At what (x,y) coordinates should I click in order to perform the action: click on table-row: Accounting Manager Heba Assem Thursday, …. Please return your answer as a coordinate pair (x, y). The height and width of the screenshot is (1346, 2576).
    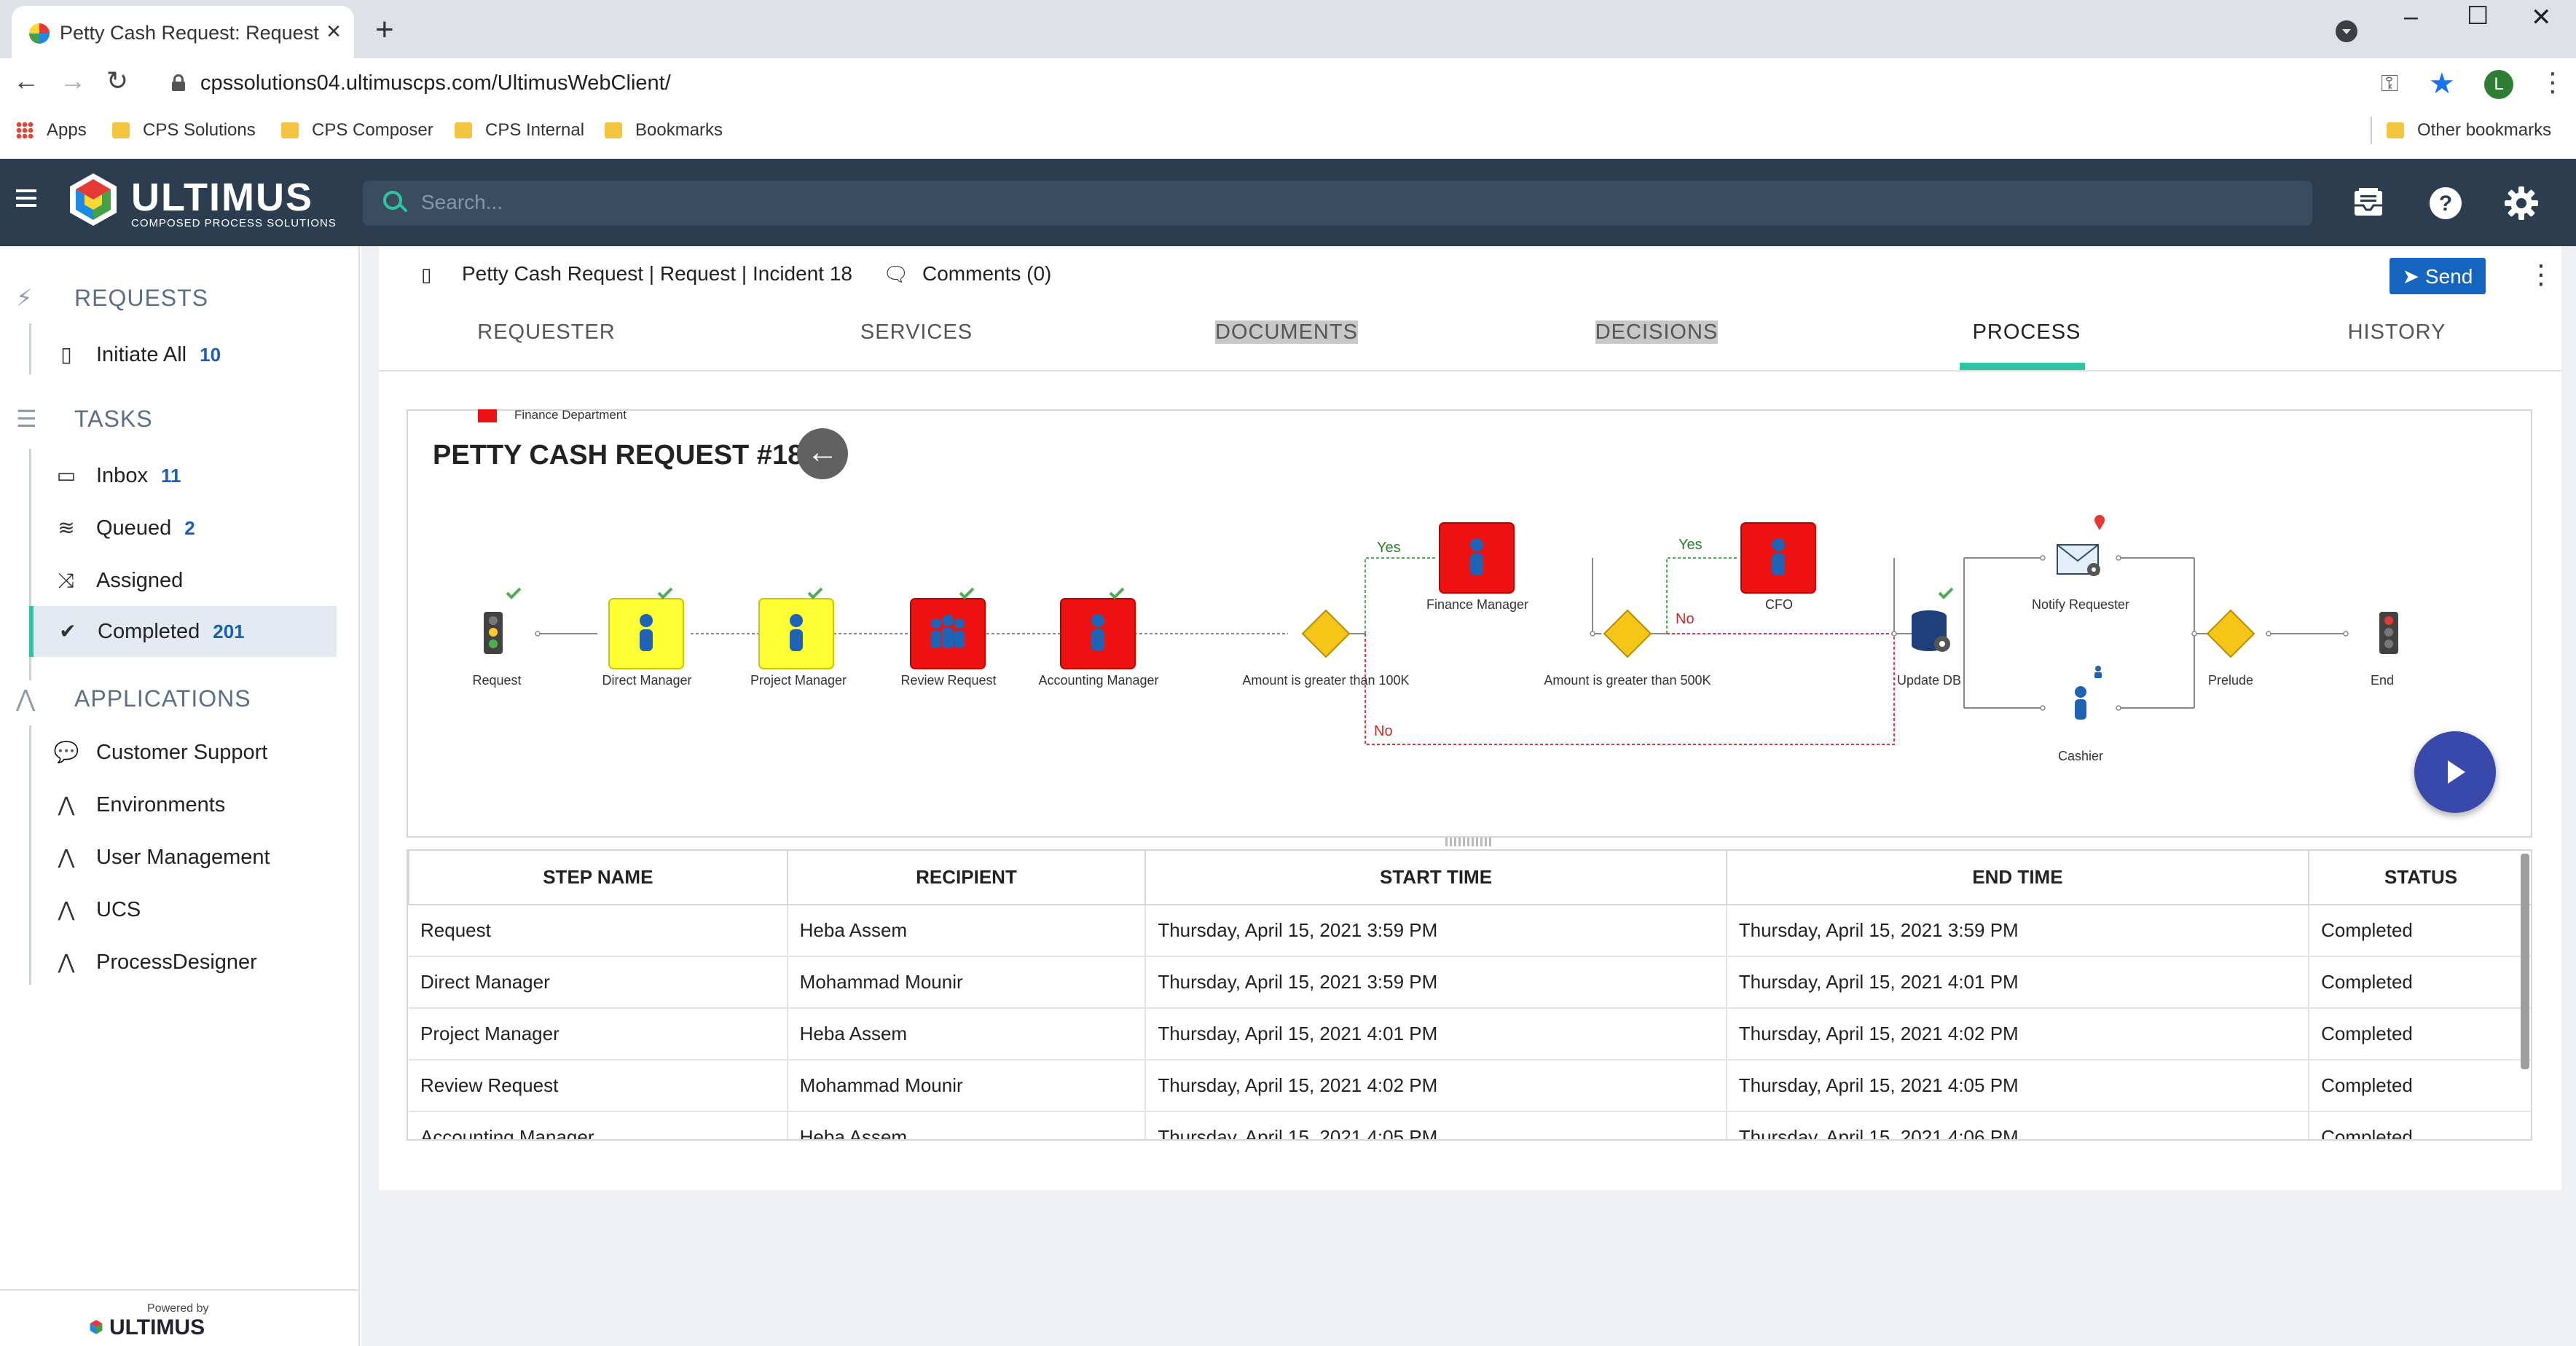
    Looking at the image, I should click on (1470, 1125).